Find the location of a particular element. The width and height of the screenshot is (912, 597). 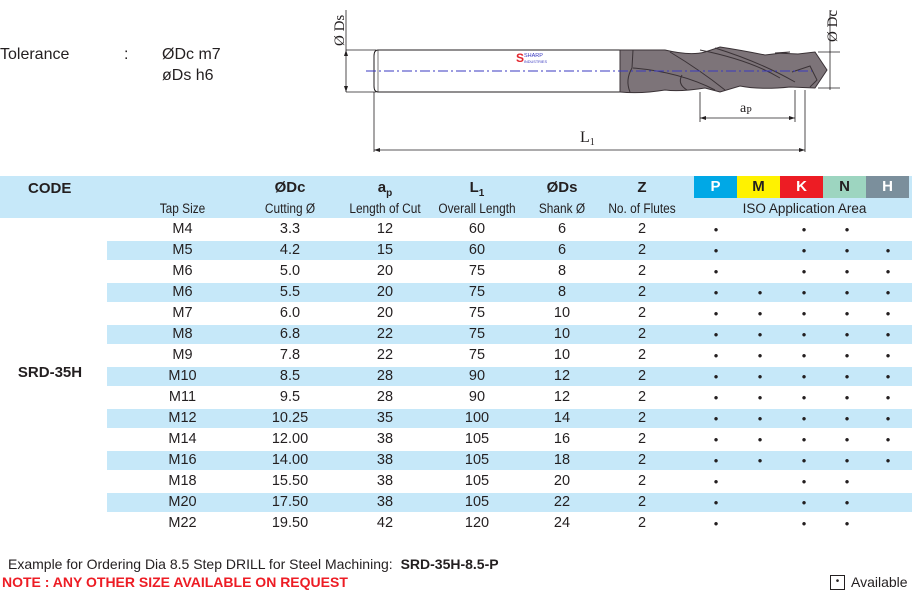

header-dc-sub: Cutting Ø is located at coordinates (290, 208).